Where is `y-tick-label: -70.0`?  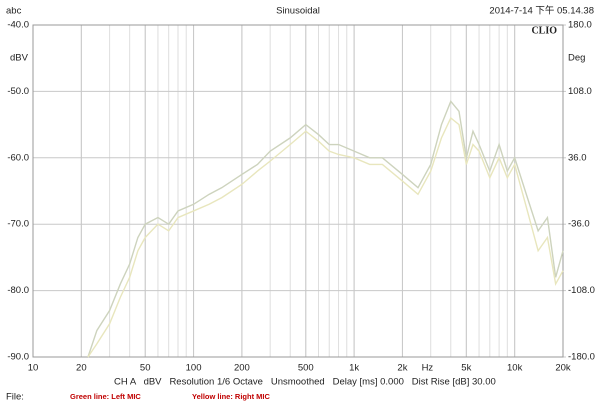
y-tick-label: -70.0 is located at coordinates (18, 224).